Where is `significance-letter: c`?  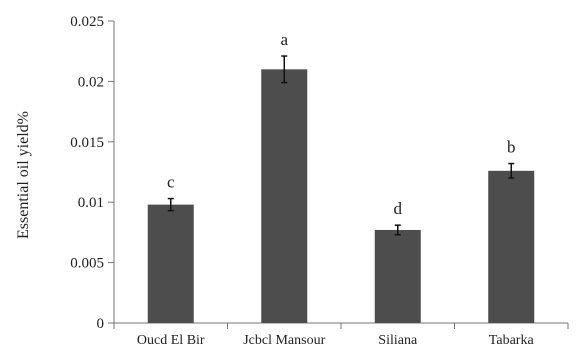
significance-letter: c is located at coordinates (171, 182).